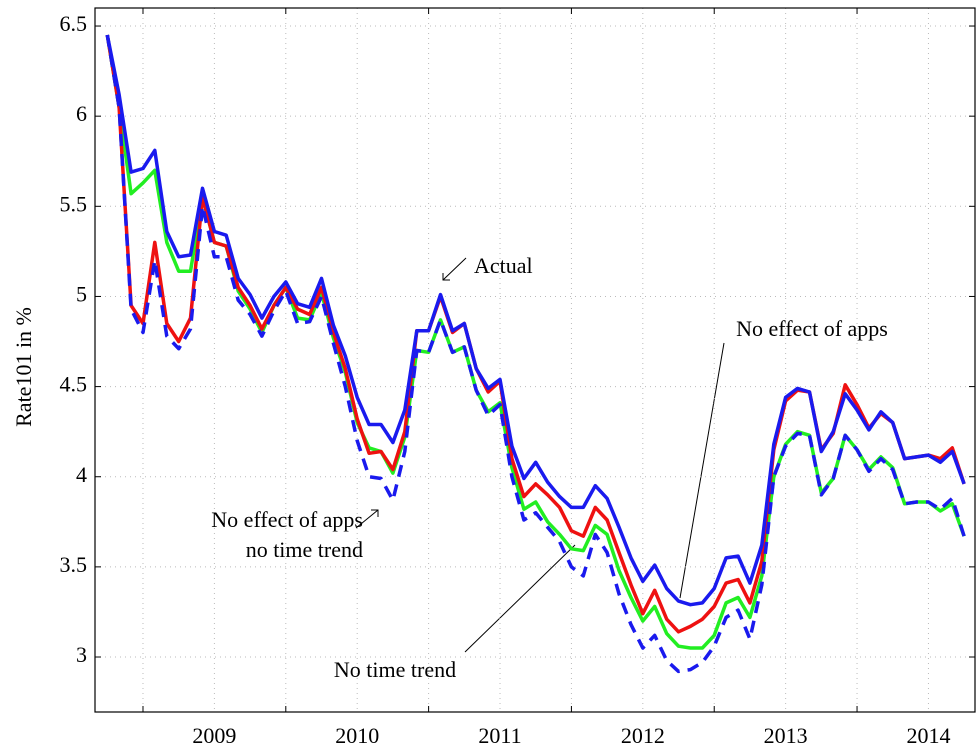  Describe the element at coordinates (214, 735) in the screenshot. I see `x-tick-label: 2009` at that location.